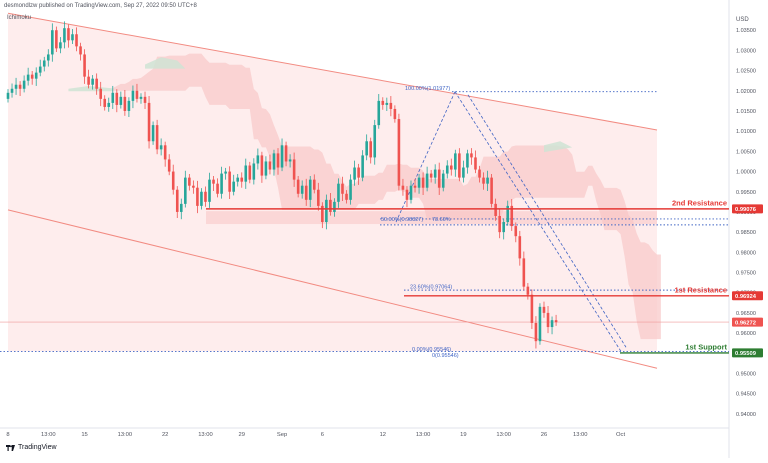  What do you see at coordinates (31, 447) in the screenshot?
I see `brand-footer: TradingView` at bounding box center [31, 447].